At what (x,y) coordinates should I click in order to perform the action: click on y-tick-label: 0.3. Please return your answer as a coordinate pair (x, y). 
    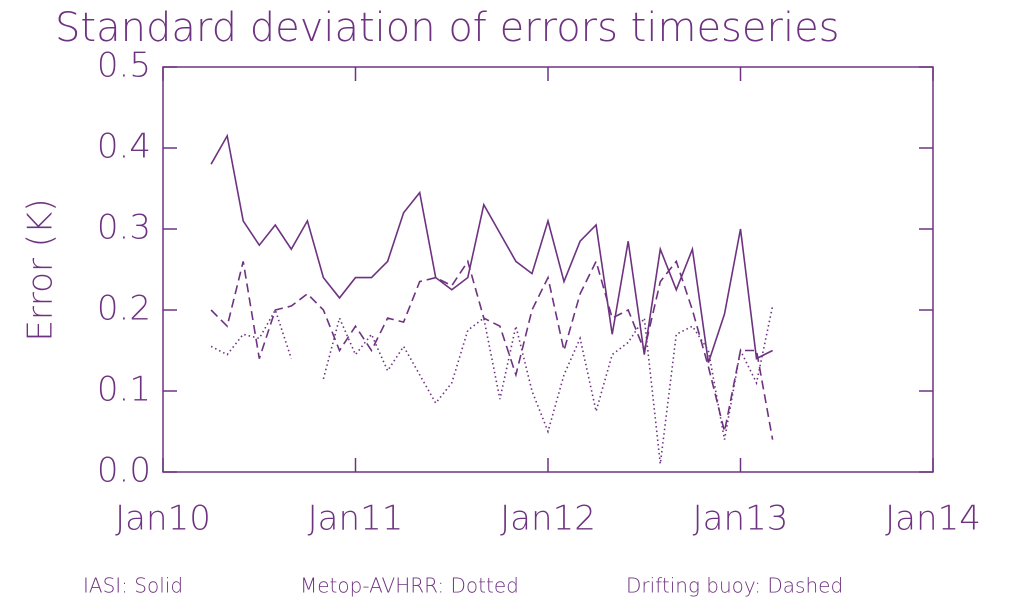
    Looking at the image, I should click on (124, 228).